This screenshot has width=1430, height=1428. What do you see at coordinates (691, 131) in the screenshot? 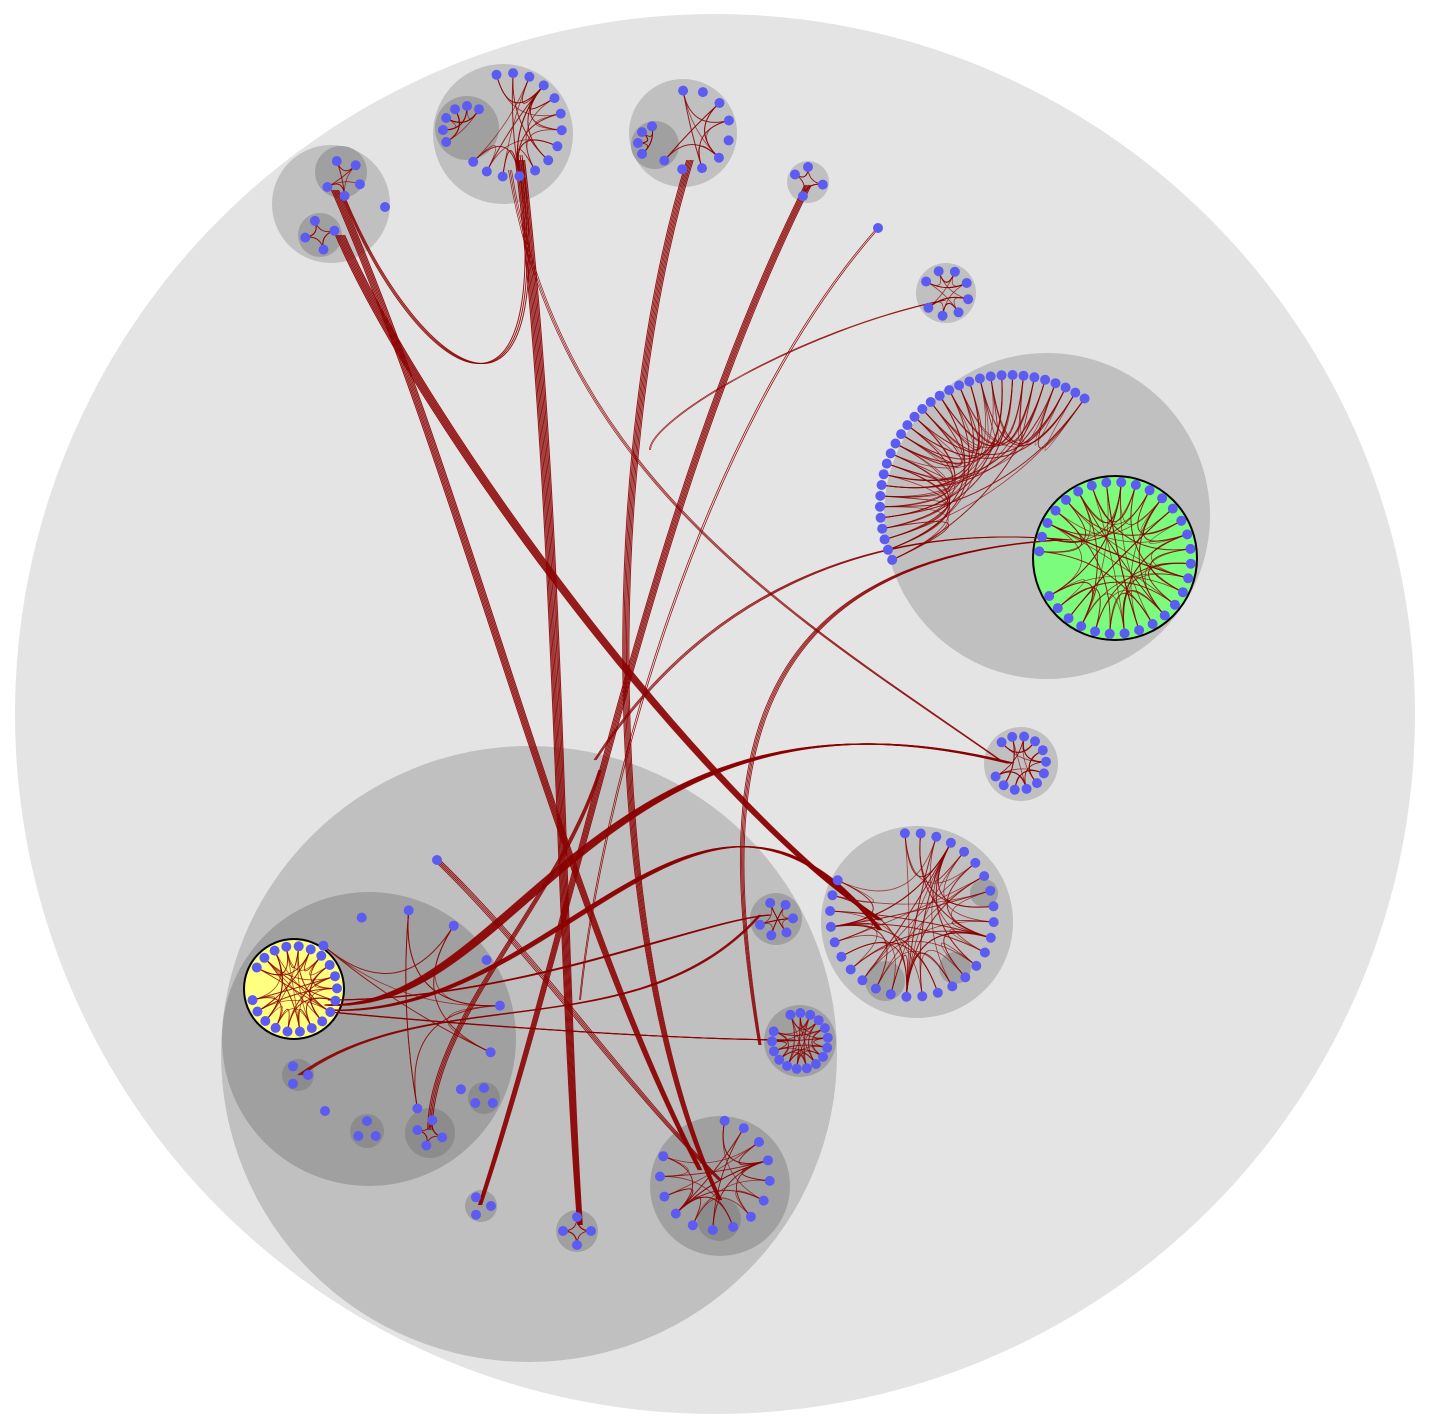
I see `edge-intra-top-b` at bounding box center [691, 131].